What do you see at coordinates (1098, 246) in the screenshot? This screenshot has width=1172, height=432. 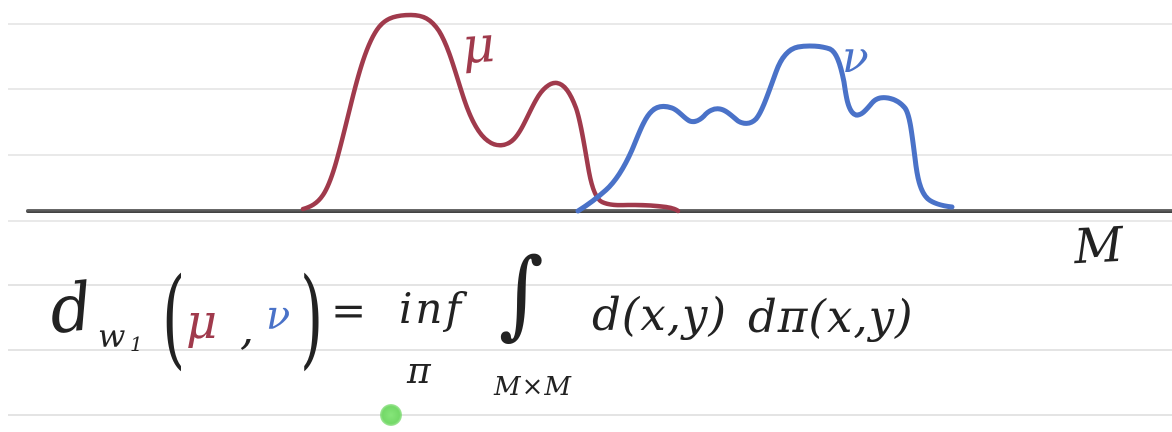 I see `manifold-label: M` at bounding box center [1098, 246].